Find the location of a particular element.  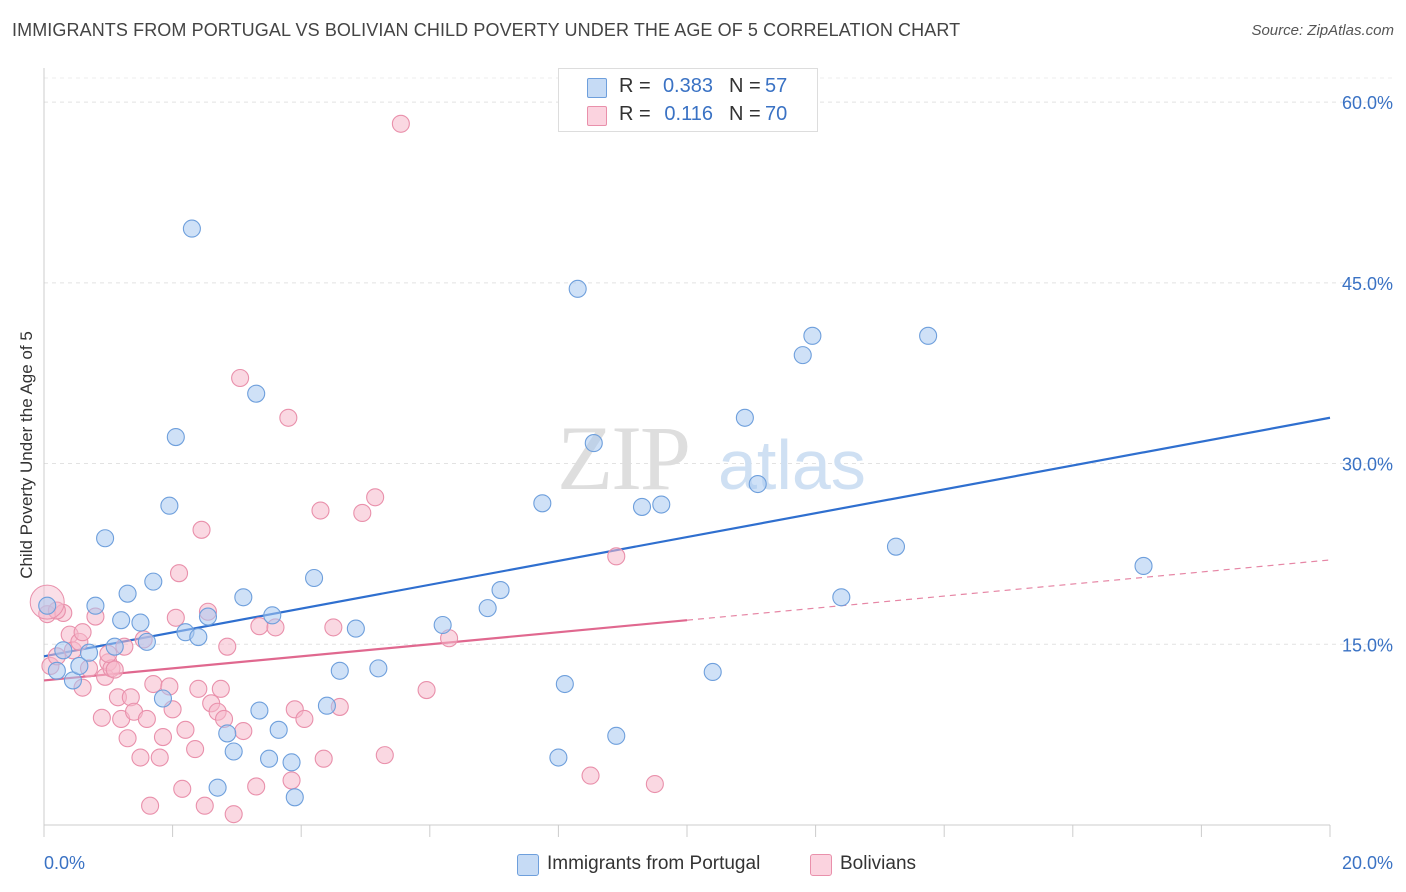

watermark-zip: ZIP is located at coordinates (623, 458).